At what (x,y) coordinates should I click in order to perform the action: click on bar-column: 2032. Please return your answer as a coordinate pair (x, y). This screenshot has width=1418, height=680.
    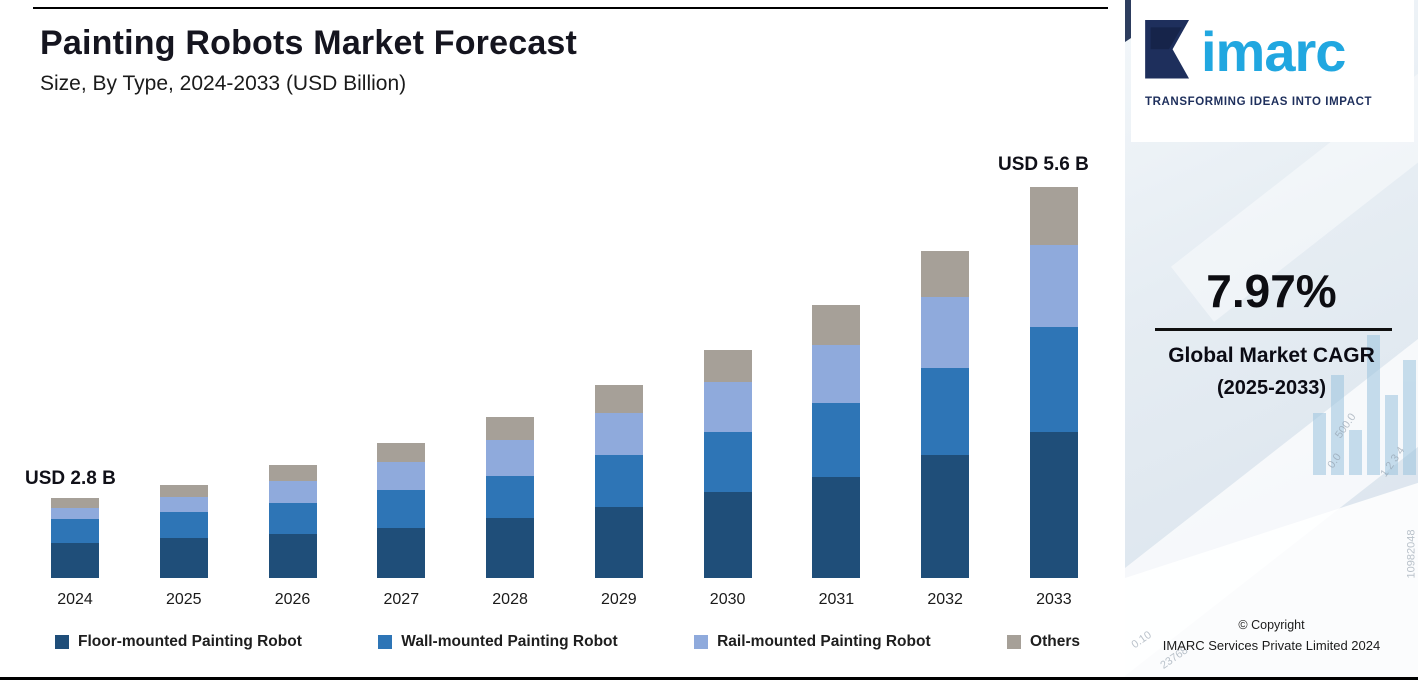
    Looking at the image, I should click on (945, 374).